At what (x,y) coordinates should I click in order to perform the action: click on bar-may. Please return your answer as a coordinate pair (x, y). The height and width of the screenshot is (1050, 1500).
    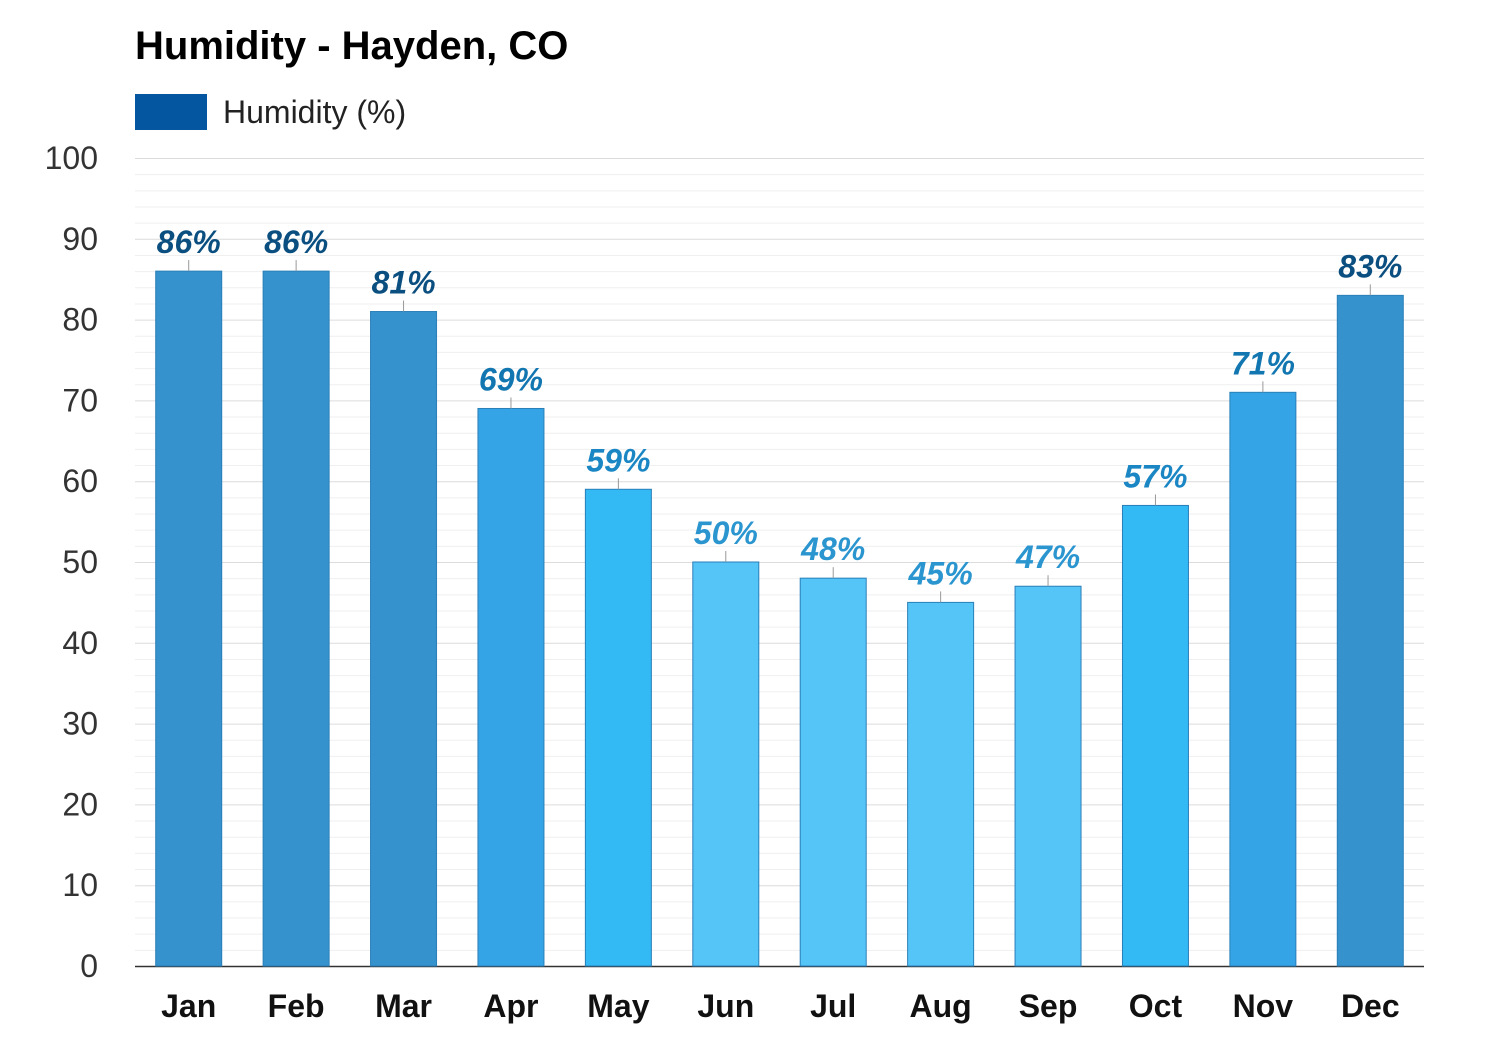
    Looking at the image, I should click on (618, 727).